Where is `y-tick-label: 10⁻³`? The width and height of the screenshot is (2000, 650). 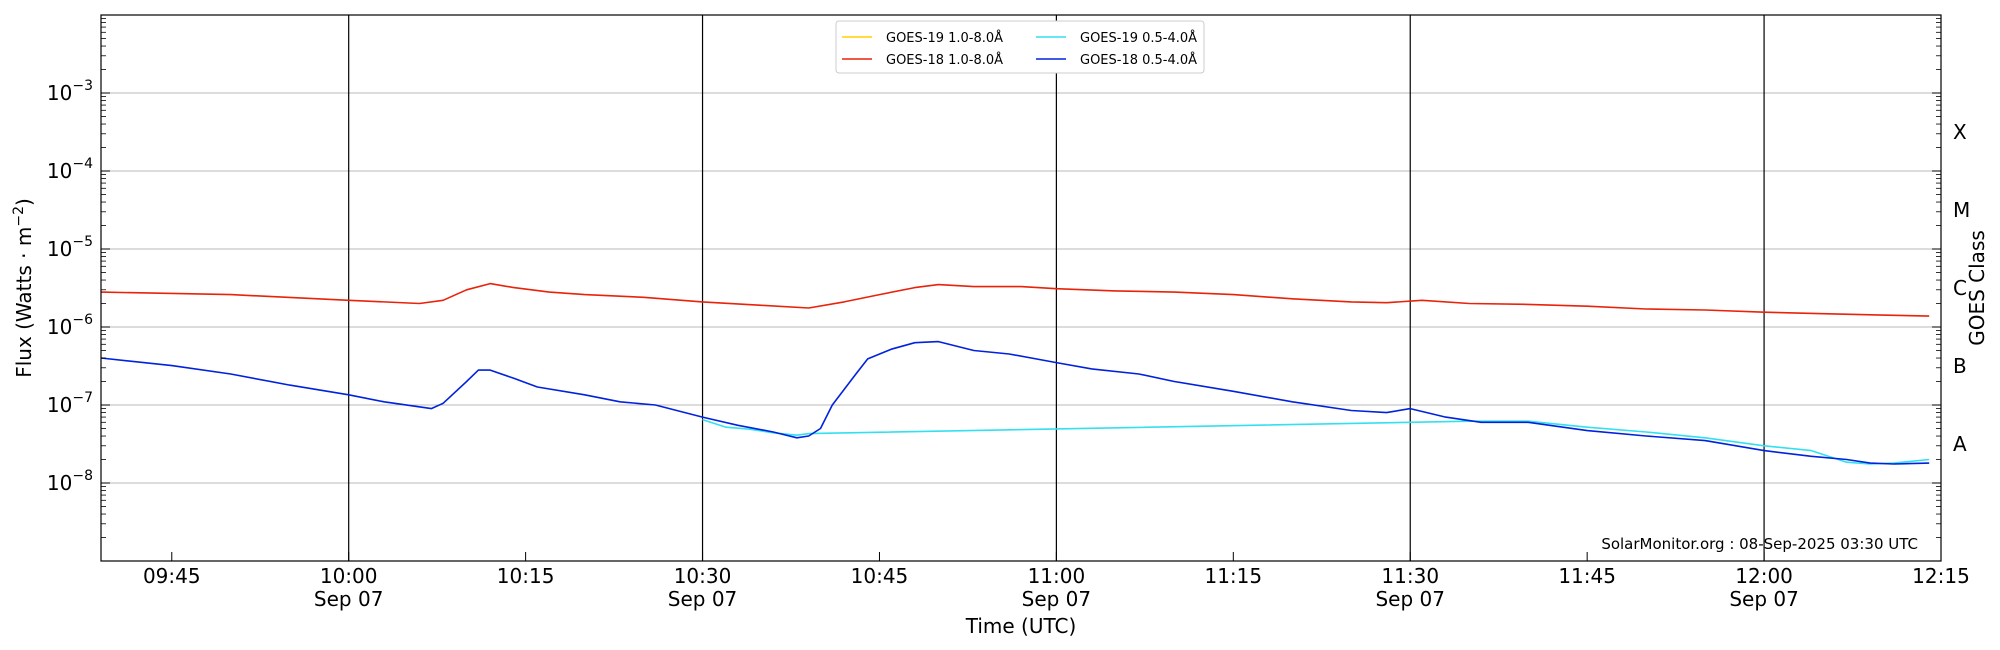 y-tick-label: 10⁻³ is located at coordinates (70, 91).